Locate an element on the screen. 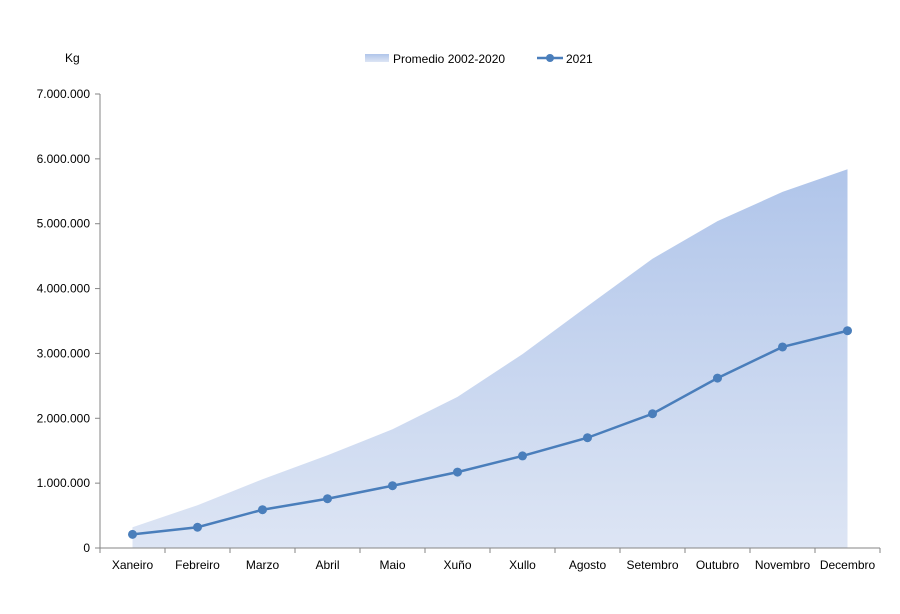 The width and height of the screenshot is (900, 614). x-tick-label: Agosto is located at coordinates (588, 565).